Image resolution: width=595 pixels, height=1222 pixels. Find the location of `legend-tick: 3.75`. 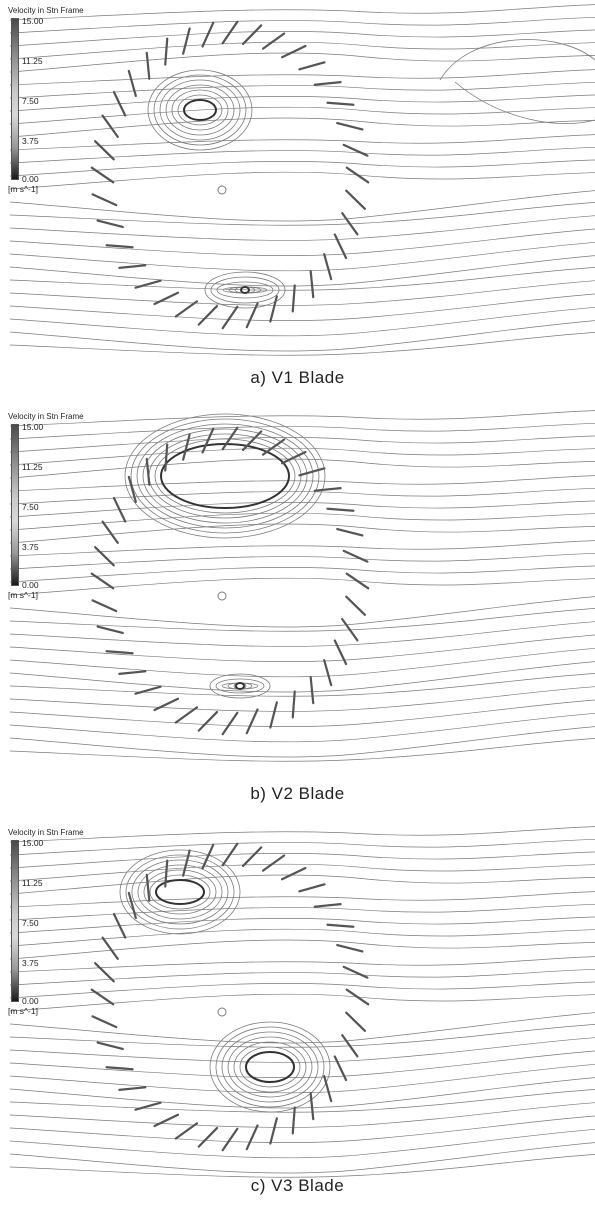

legend-tick: 3.75 is located at coordinates (30, 963).